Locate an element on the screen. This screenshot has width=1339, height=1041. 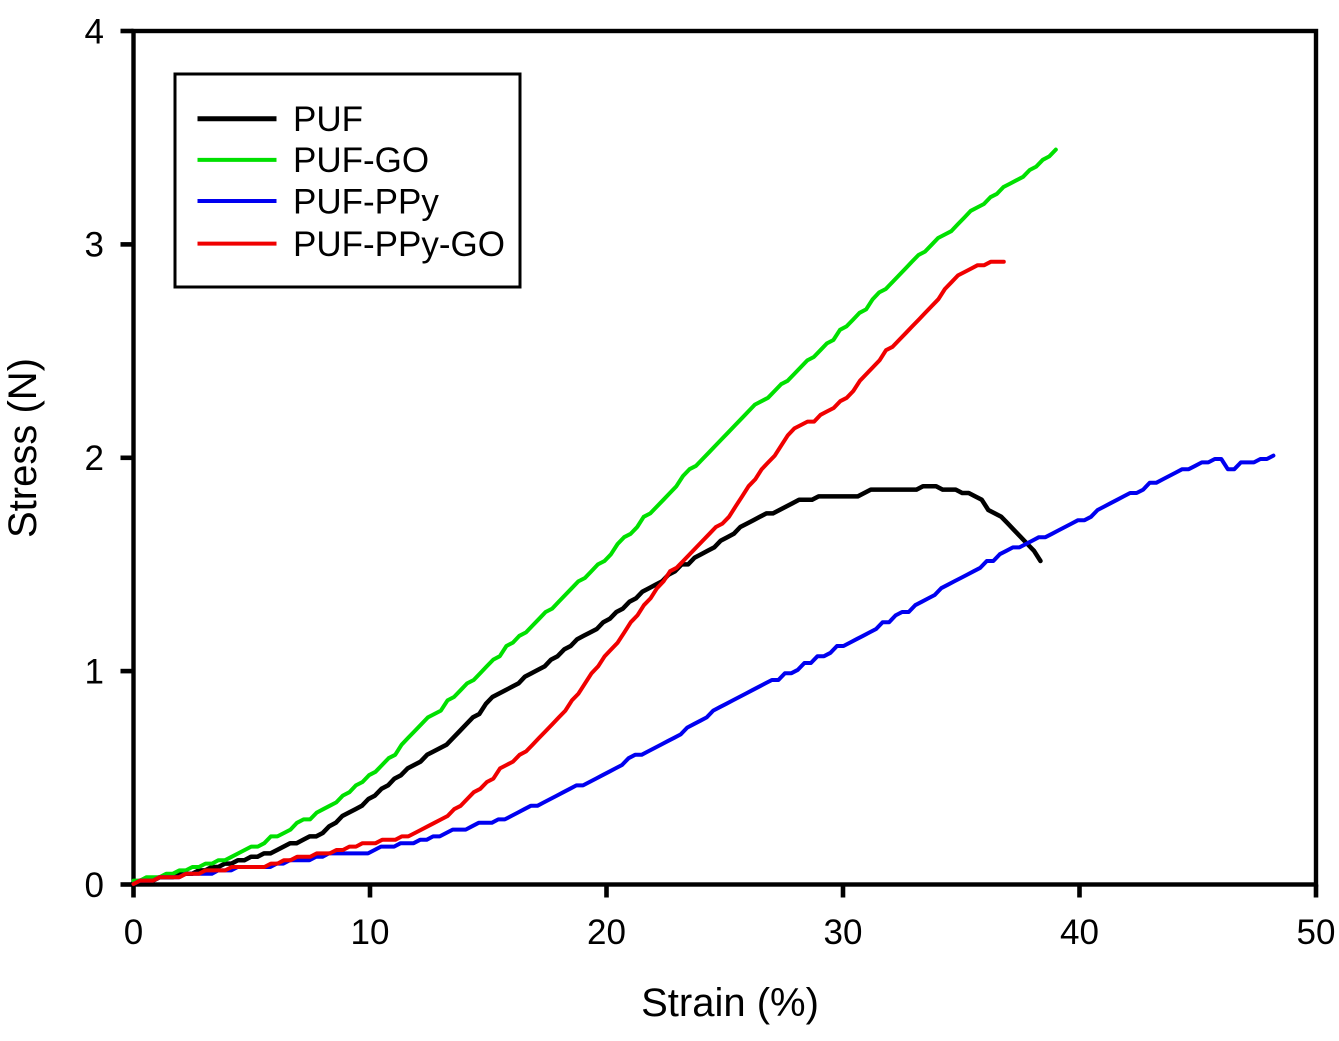
svg-text: 10 is located at coordinates (370, 932).